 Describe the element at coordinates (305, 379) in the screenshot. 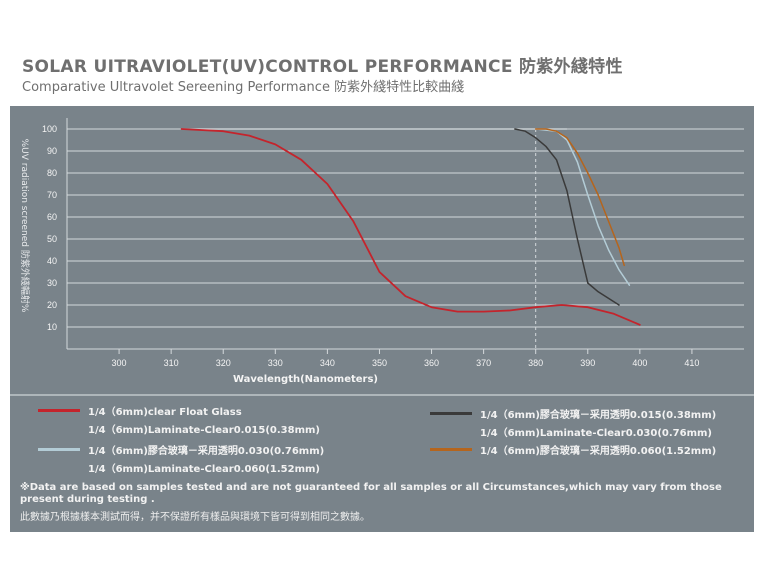

I see `x-axis-label: Wavelength(Nanometers)` at that location.